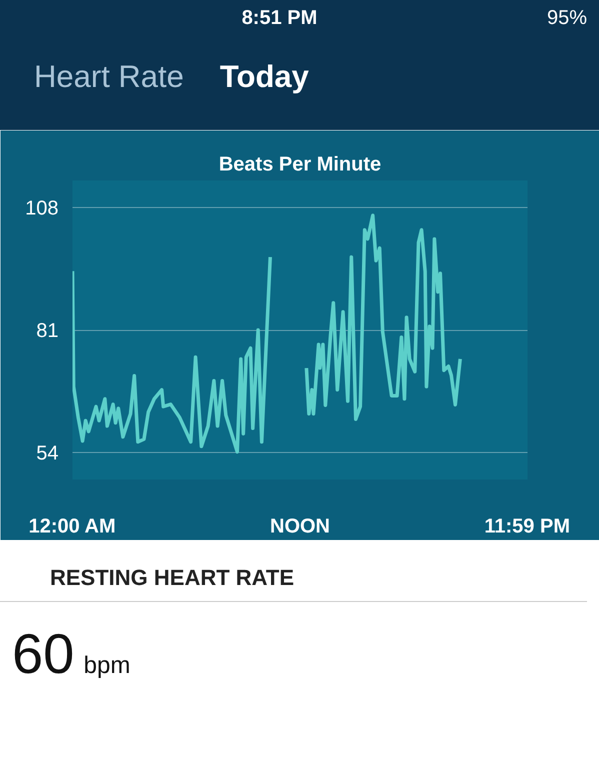 The width and height of the screenshot is (599, 765). Describe the element at coordinates (47, 331) in the screenshot. I see `y-tick-label: 81` at that location.